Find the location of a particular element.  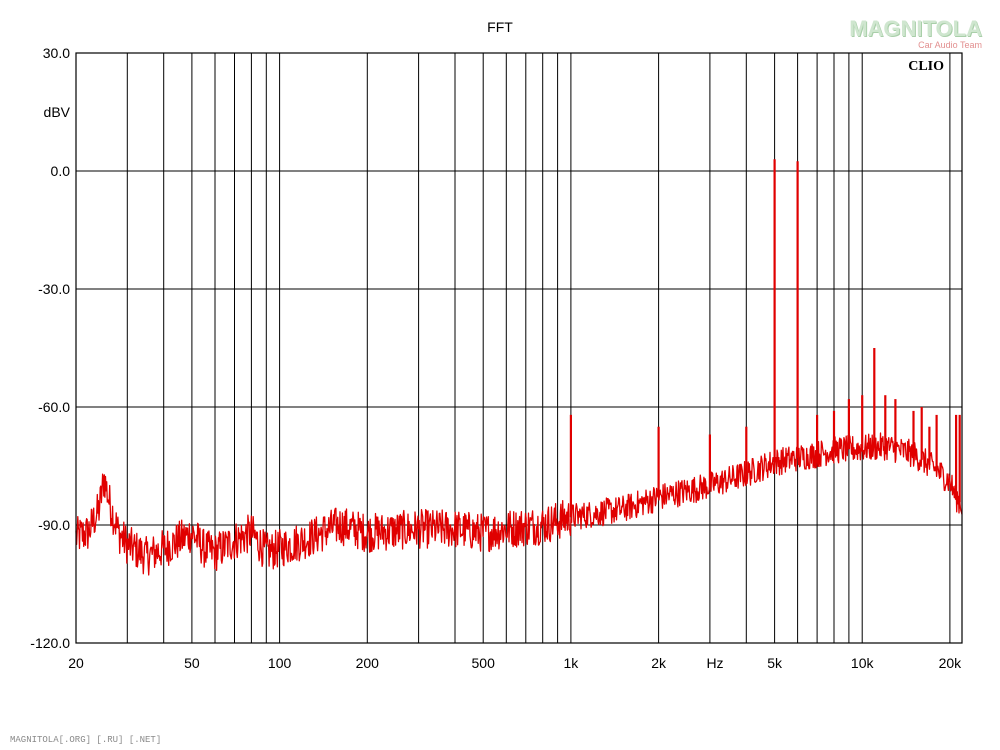

x-tick-label: 500 is located at coordinates (484, 663).